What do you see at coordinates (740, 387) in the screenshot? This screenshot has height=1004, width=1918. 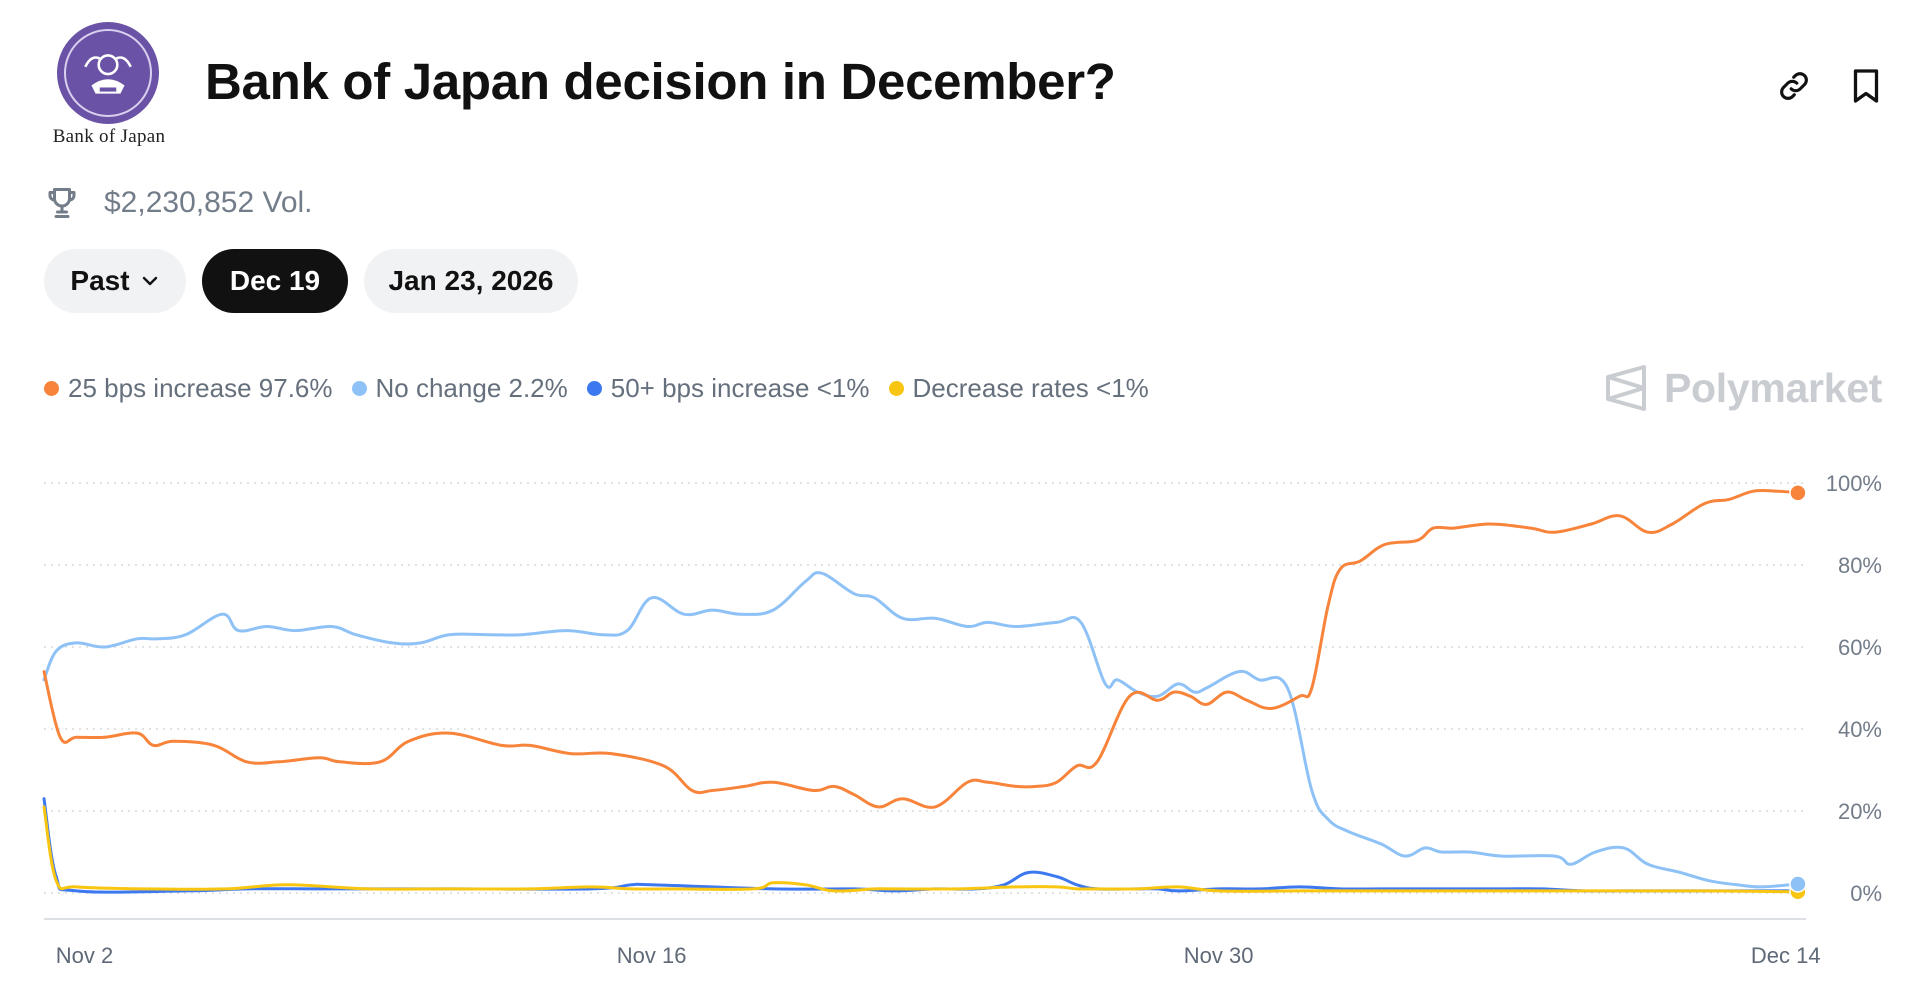 I see `legend-label: 50+ bps increase <1%` at bounding box center [740, 387].